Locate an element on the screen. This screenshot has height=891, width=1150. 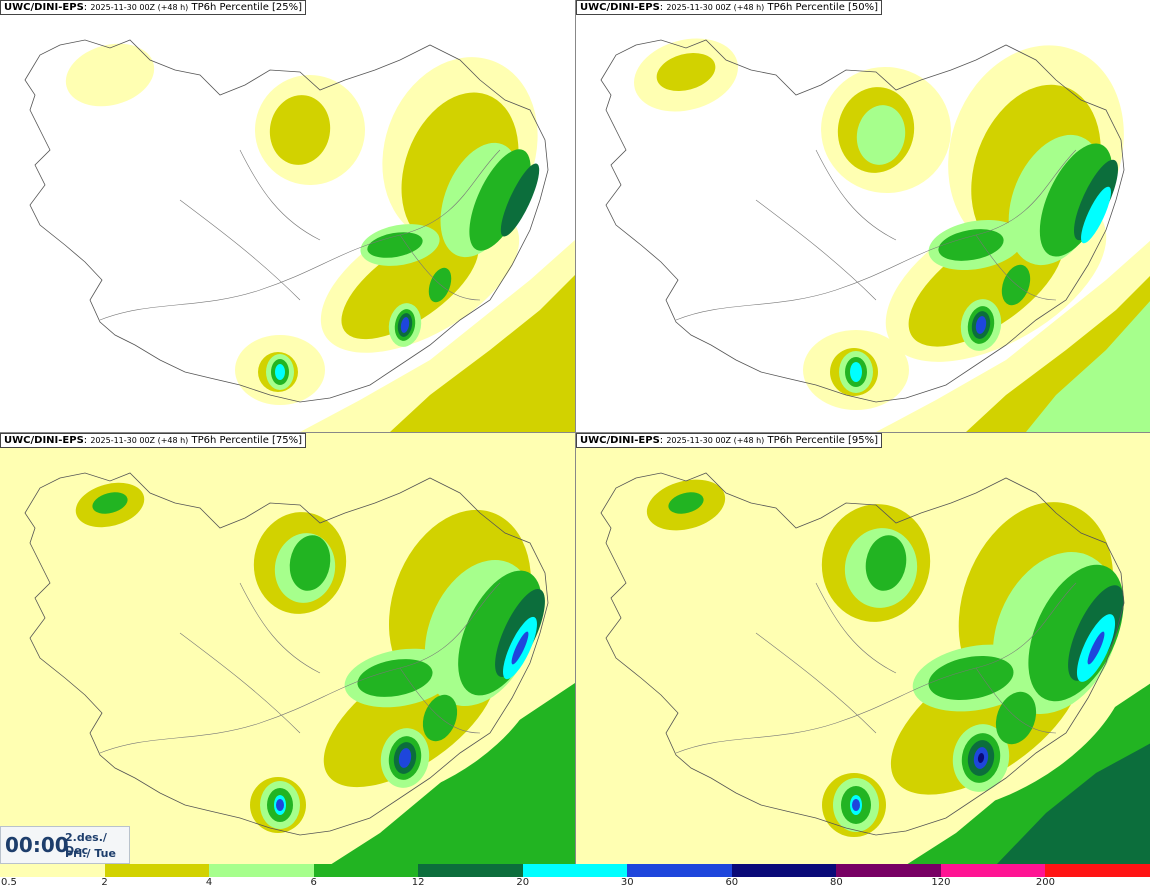
field-name: TP6h Percentile [25%] is located at coordinates (247, 7).